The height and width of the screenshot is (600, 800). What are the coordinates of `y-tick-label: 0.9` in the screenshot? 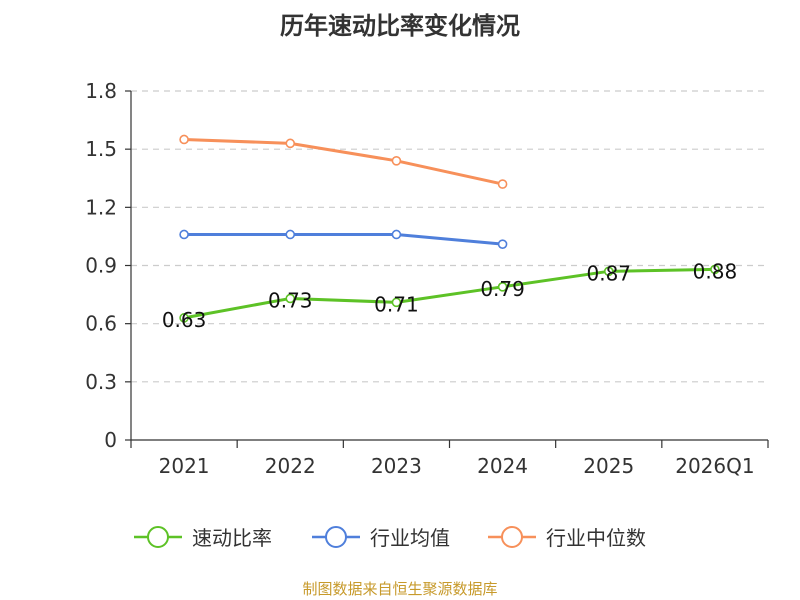 It's located at (101, 266).